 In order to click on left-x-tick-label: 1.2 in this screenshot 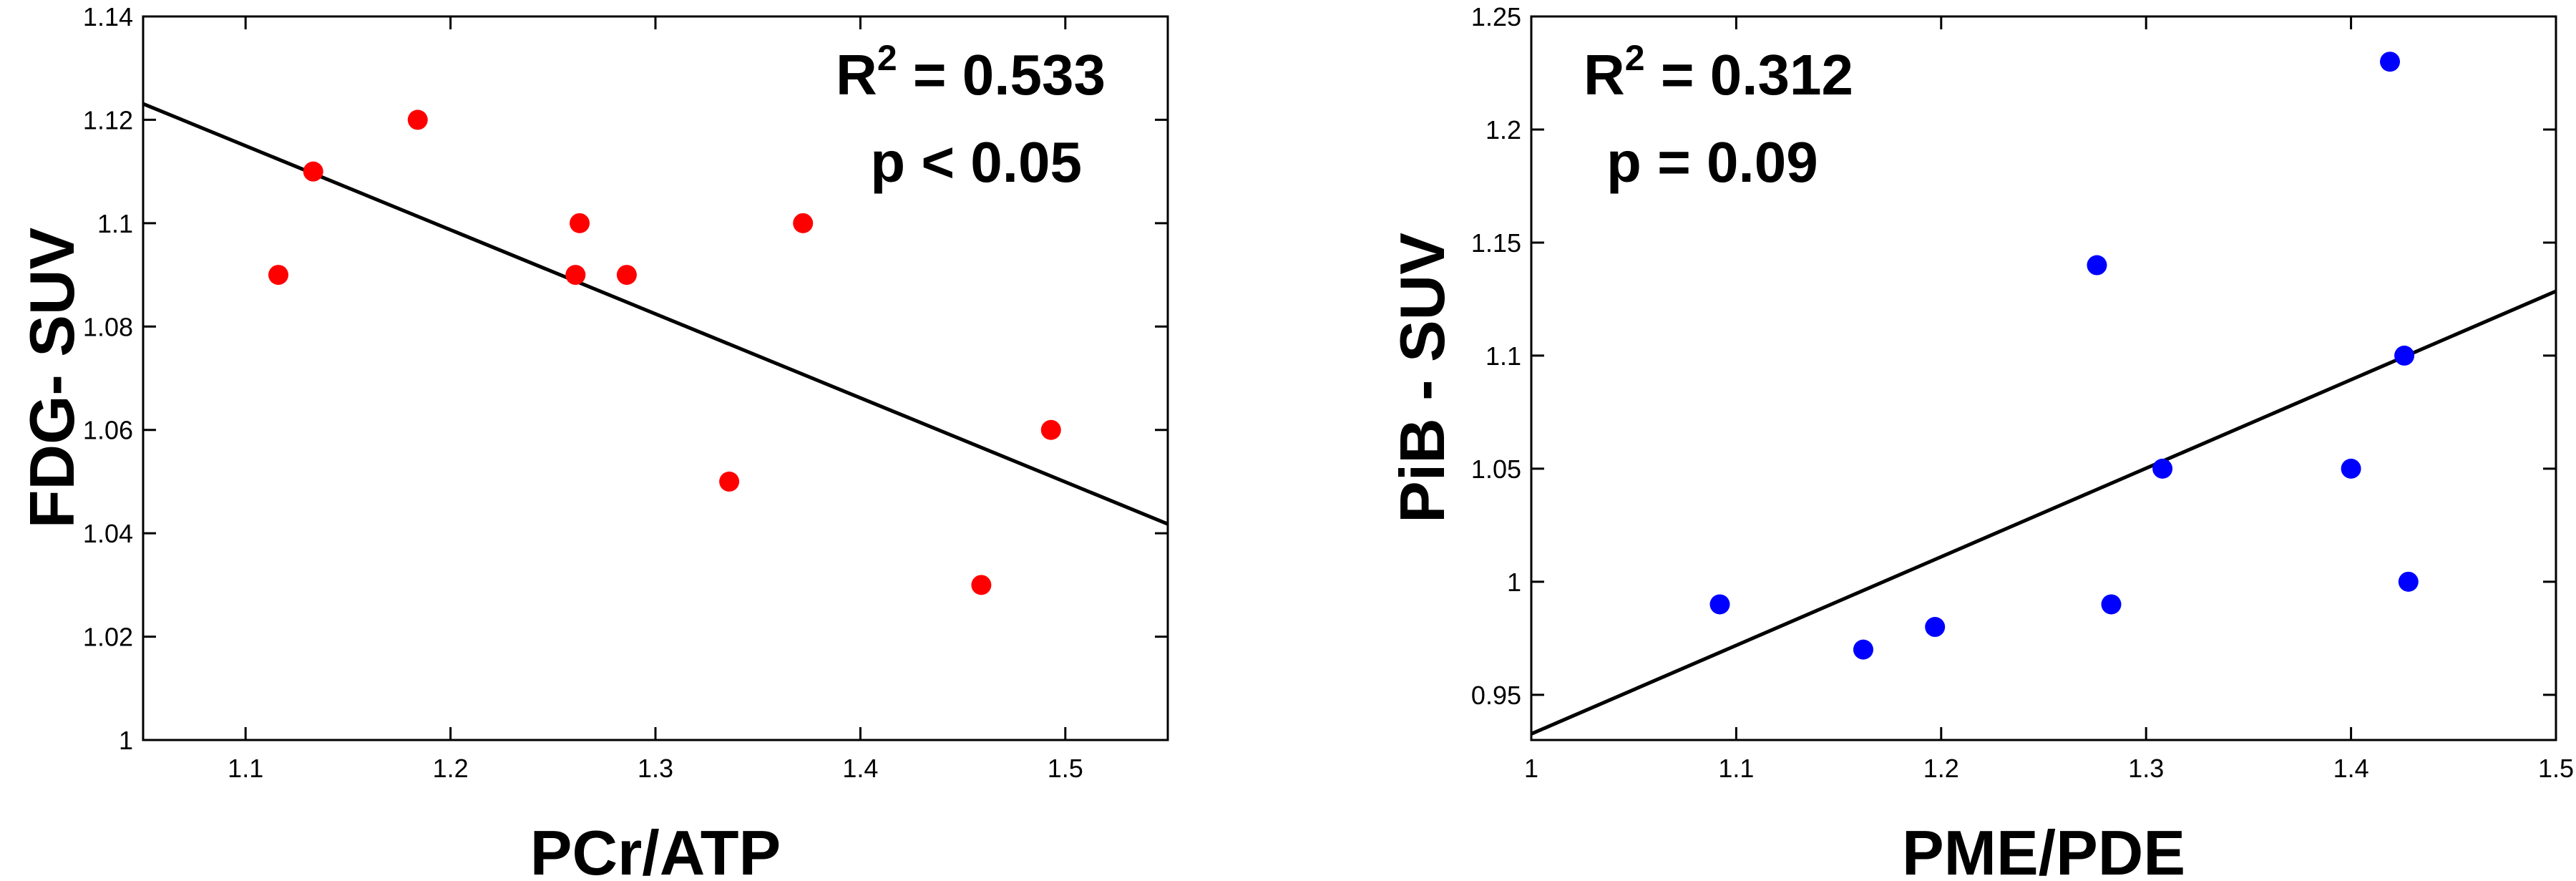, I will do `click(451, 768)`.